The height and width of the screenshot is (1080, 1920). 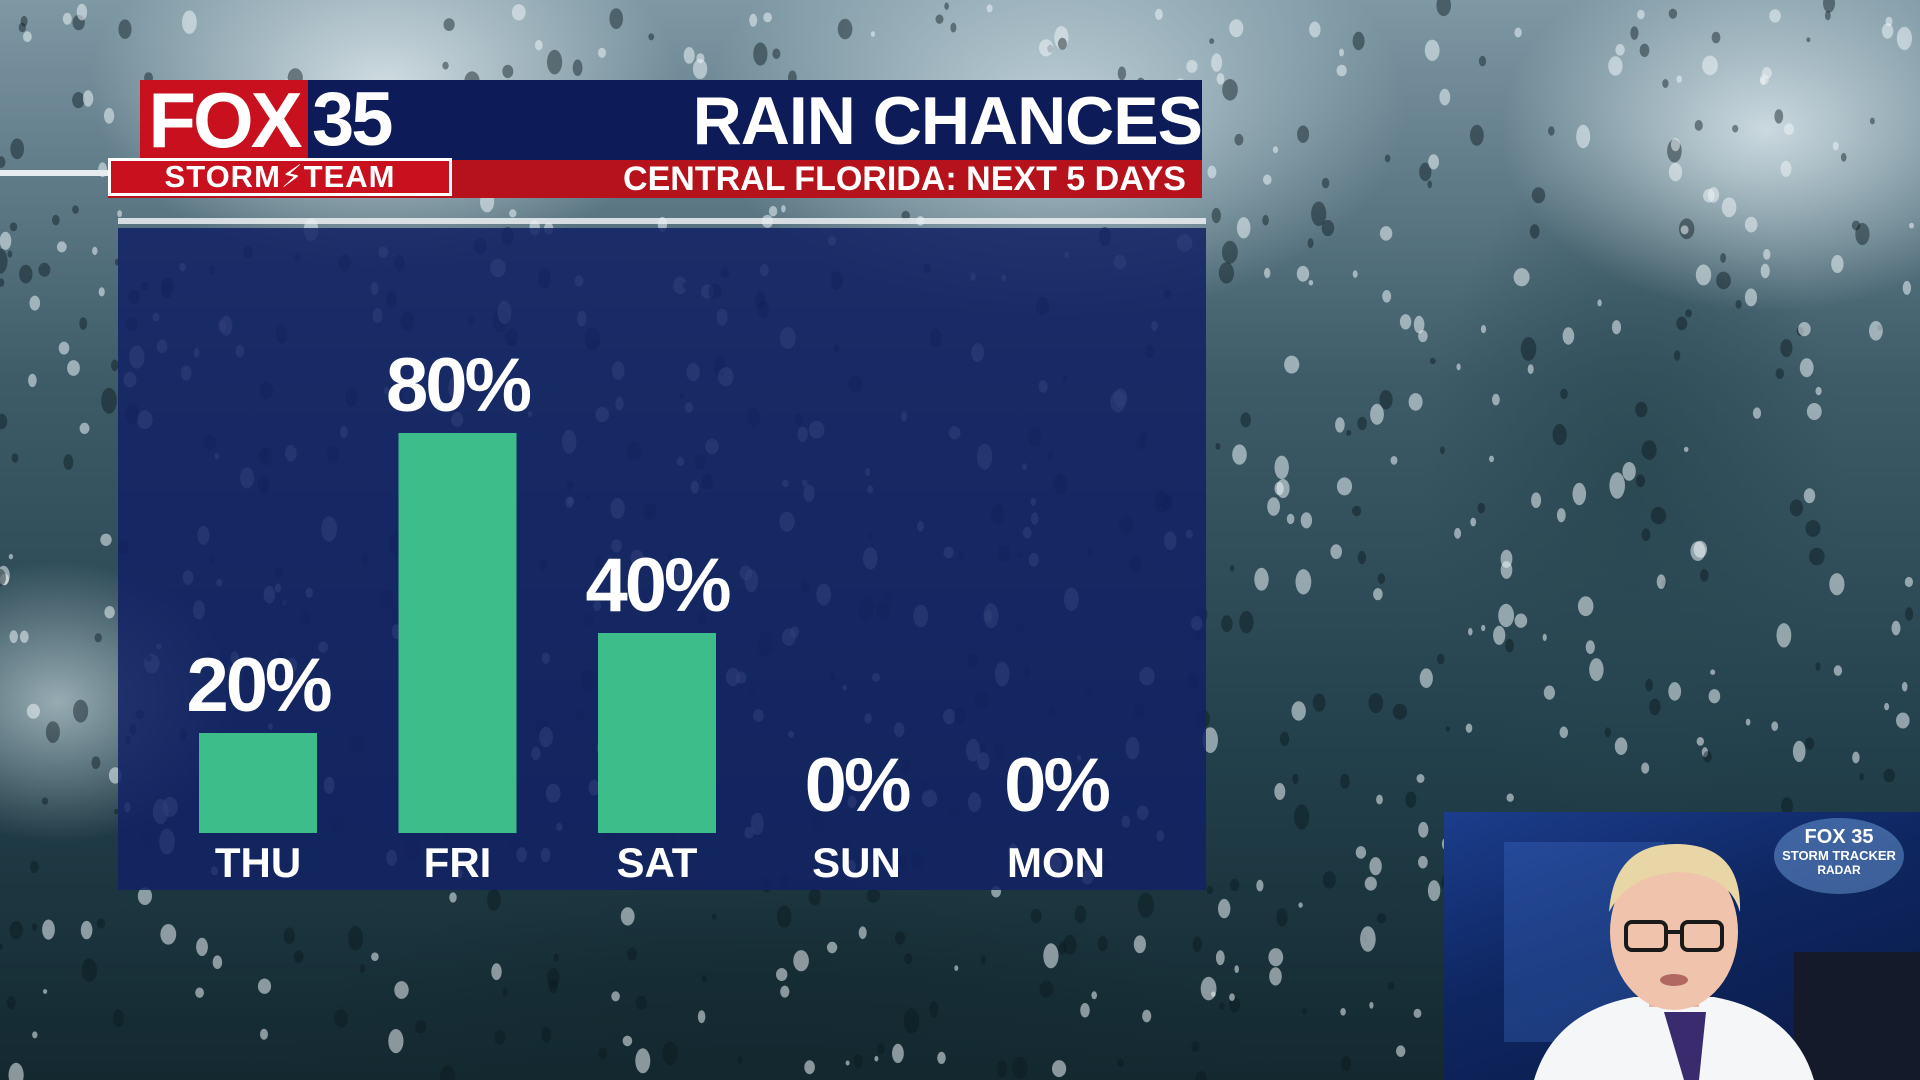 What do you see at coordinates (1712, 961) in the screenshot?
I see `presenter-video` at bounding box center [1712, 961].